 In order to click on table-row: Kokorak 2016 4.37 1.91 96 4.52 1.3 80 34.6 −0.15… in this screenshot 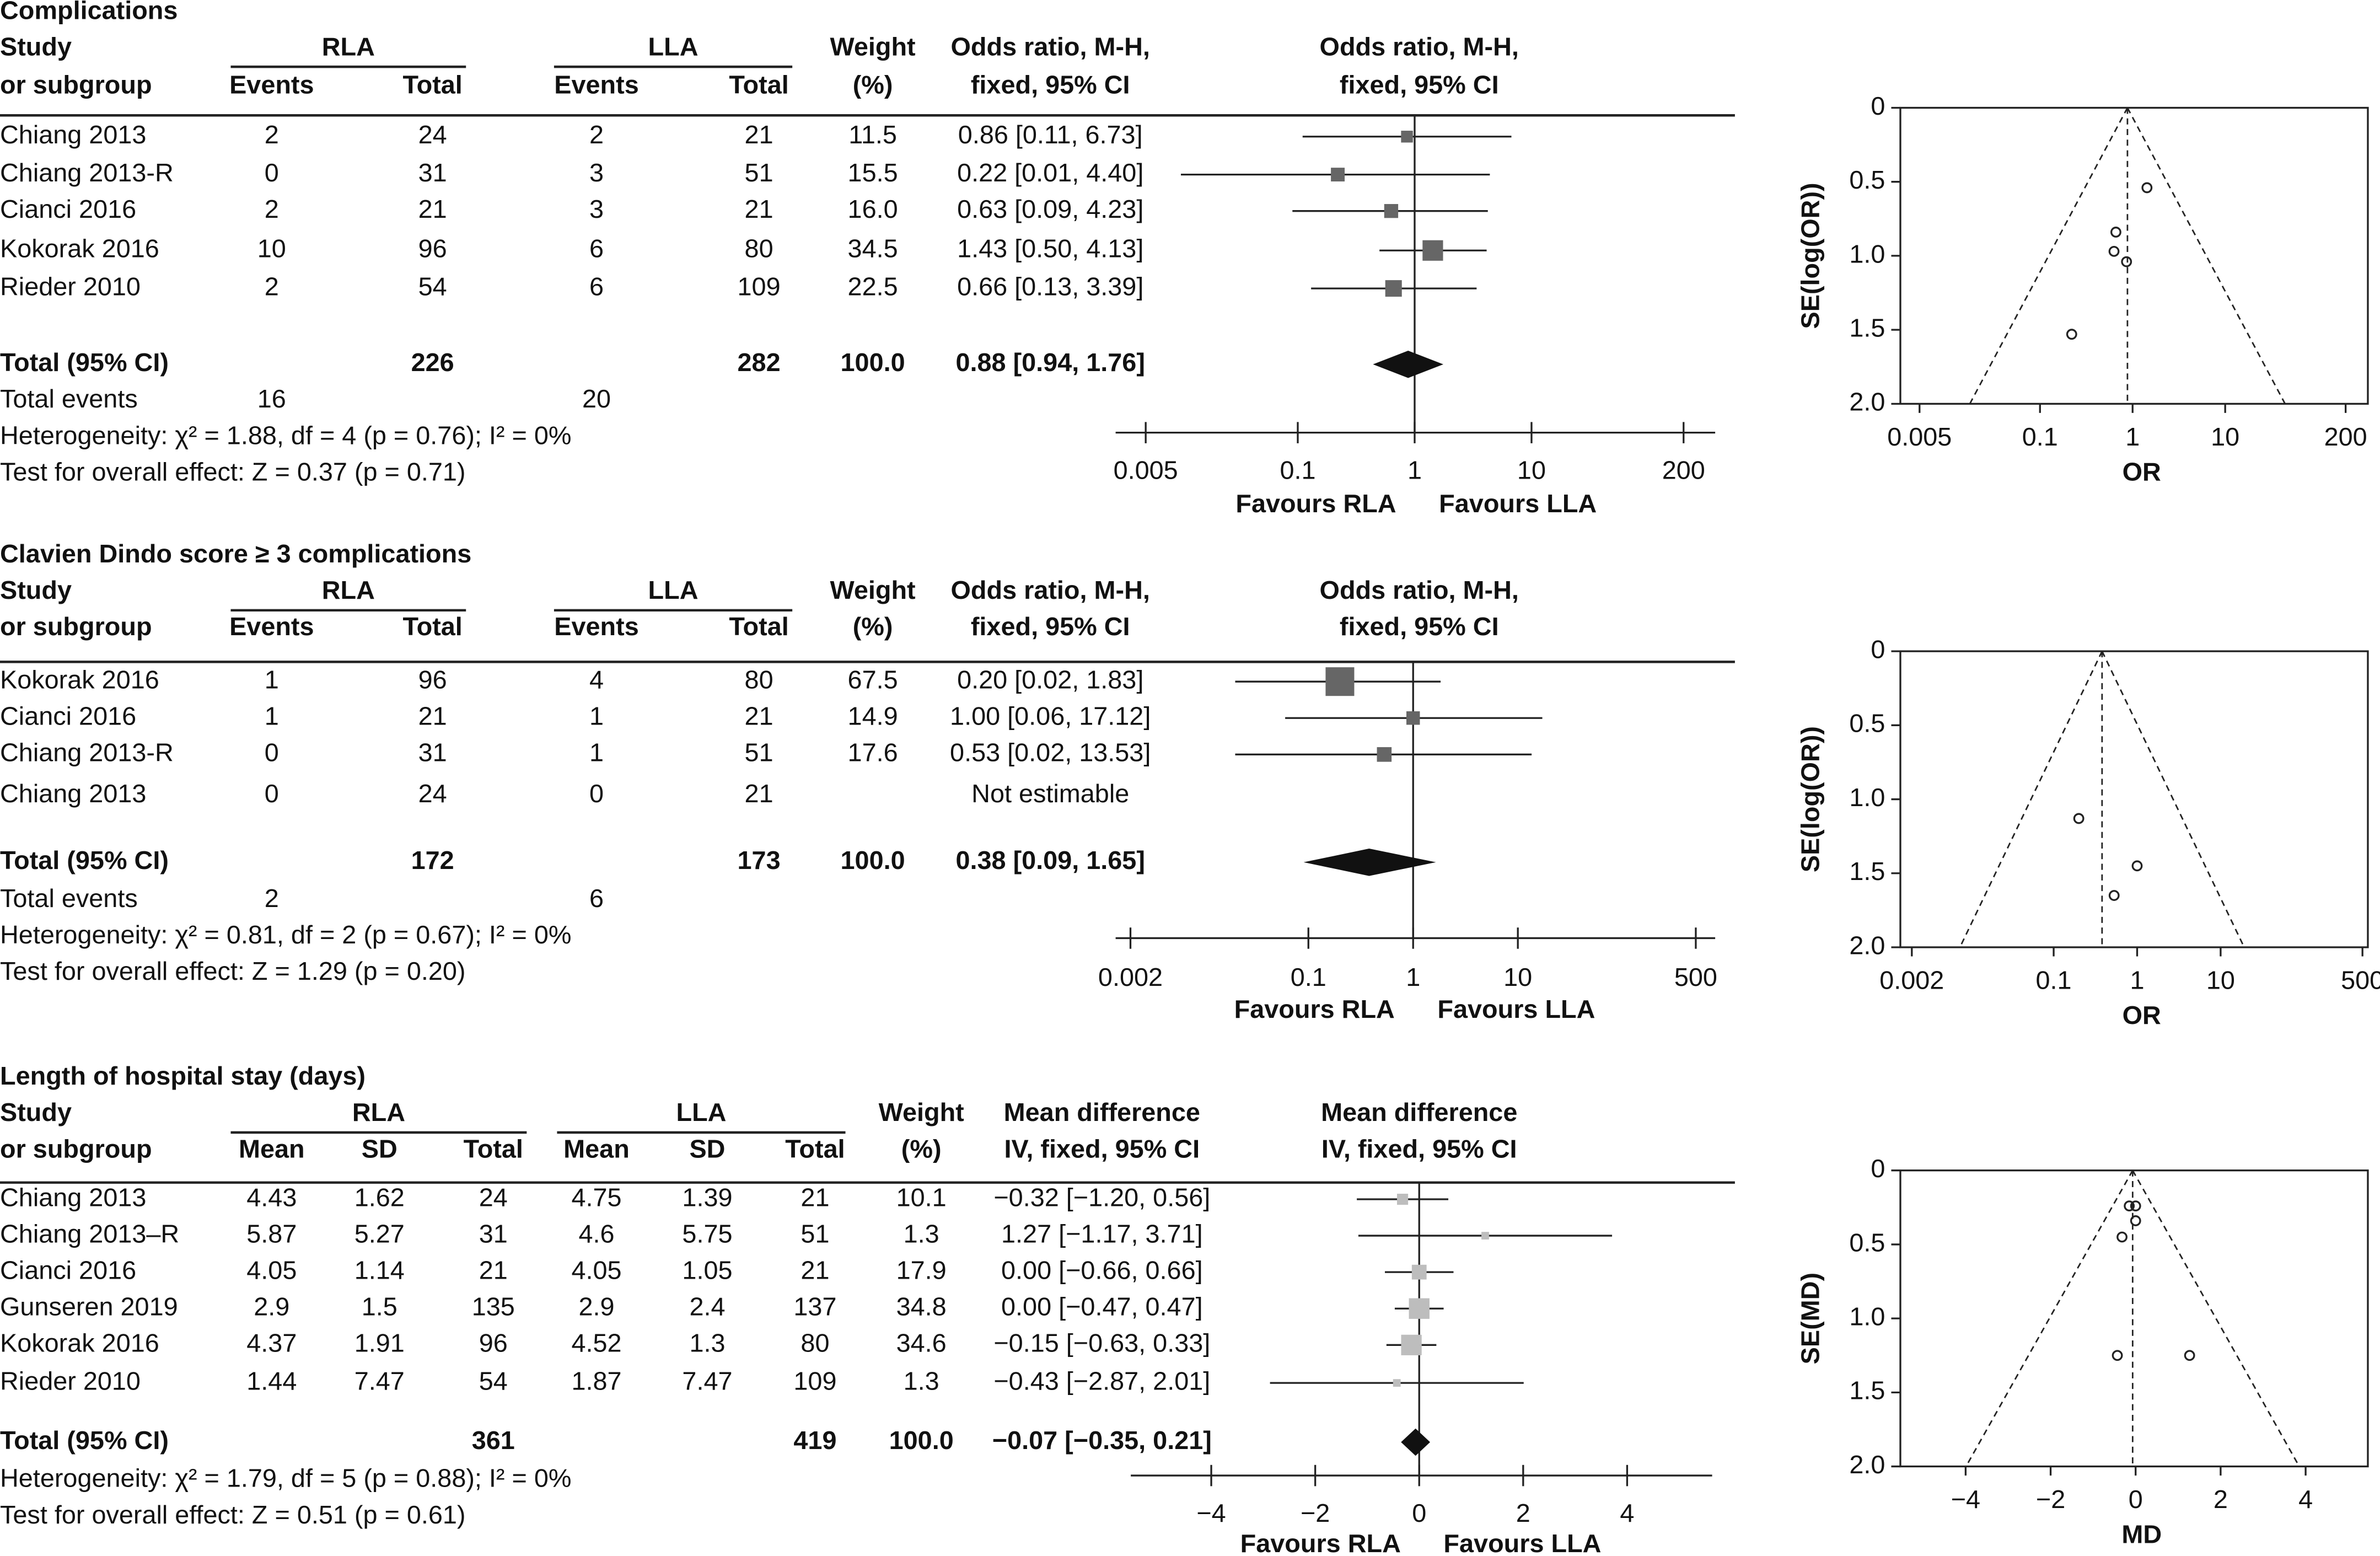, I will do `click(718, 1343)`.